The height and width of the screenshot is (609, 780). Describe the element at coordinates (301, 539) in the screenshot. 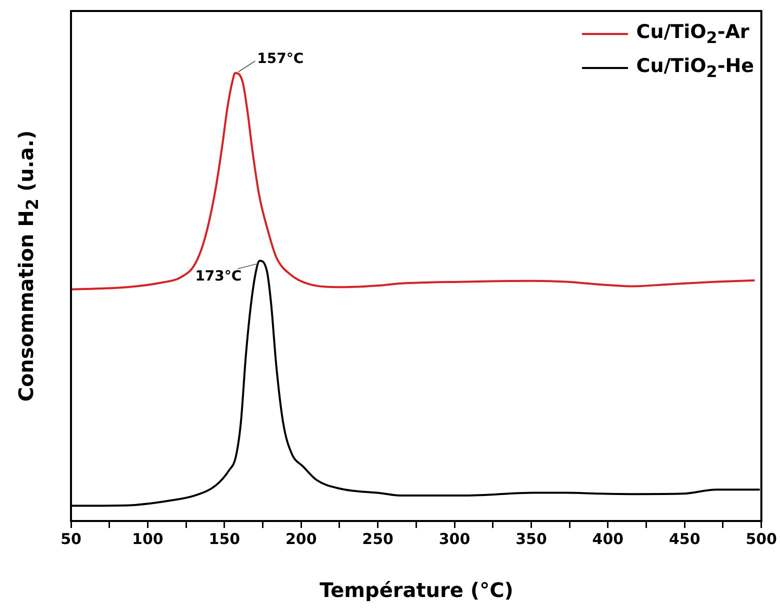

I see `x-tick-label: 200` at that location.